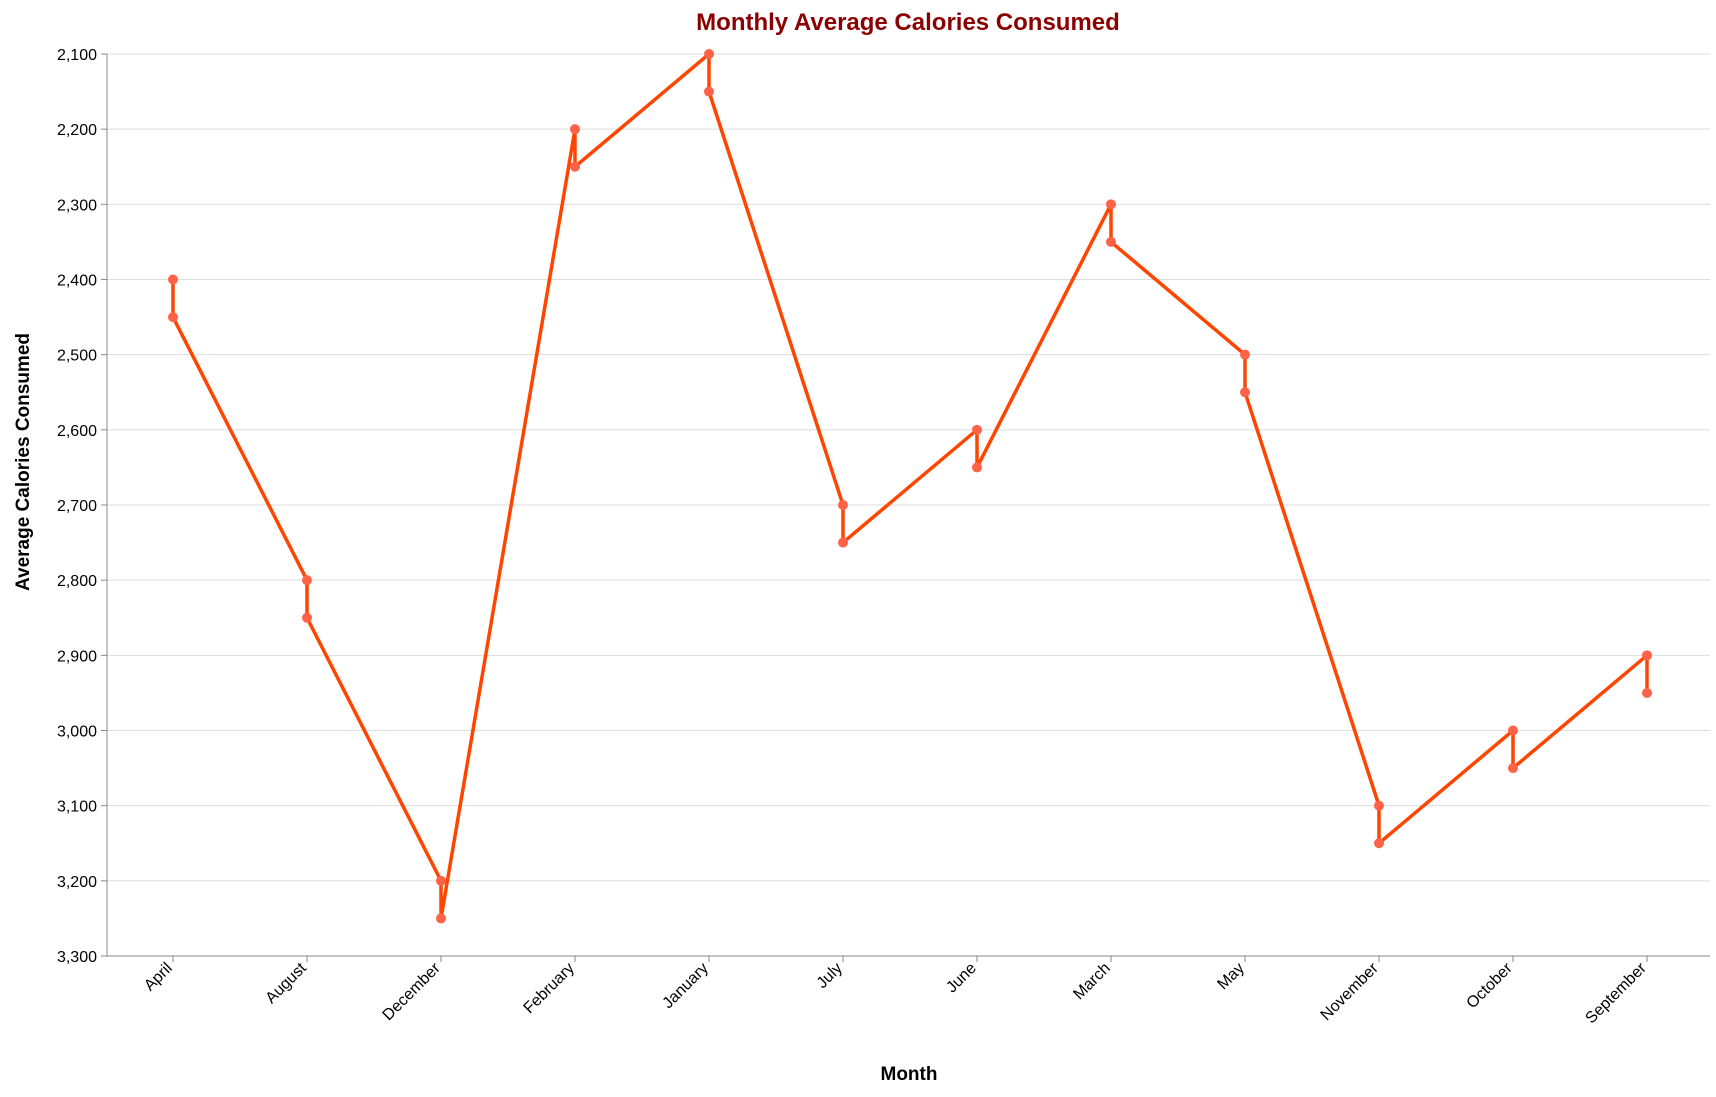 The height and width of the screenshot is (1097, 1716). What do you see at coordinates (908, 22) in the screenshot?
I see `chart-title: Monthly Average Calories Consumed` at bounding box center [908, 22].